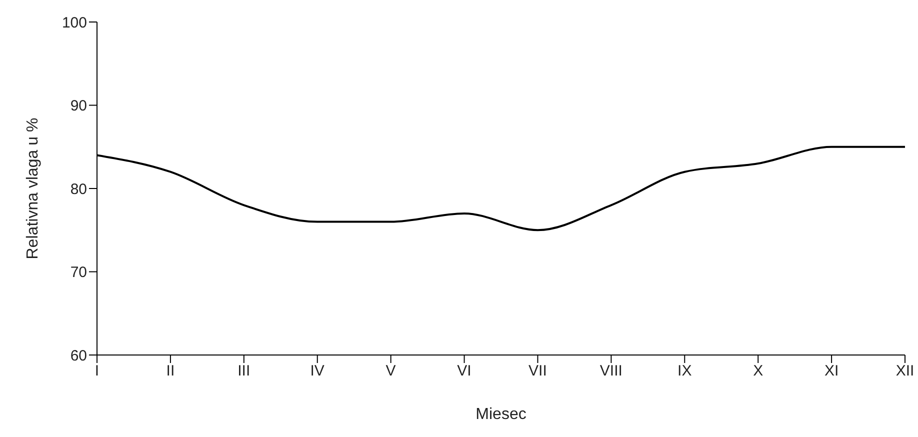 Image resolution: width=918 pixels, height=437 pixels. What do you see at coordinates (831, 371) in the screenshot?
I see `x-tick-label: XI` at bounding box center [831, 371].